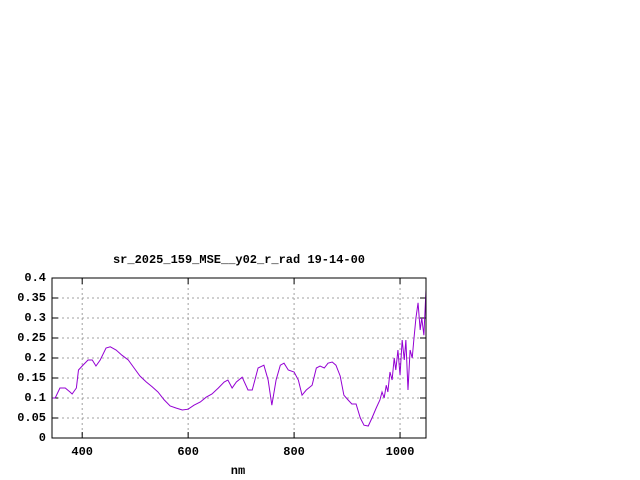 This screenshot has width=640, height=480. I want to click on x-tick-label: 1000, so click(400, 452).